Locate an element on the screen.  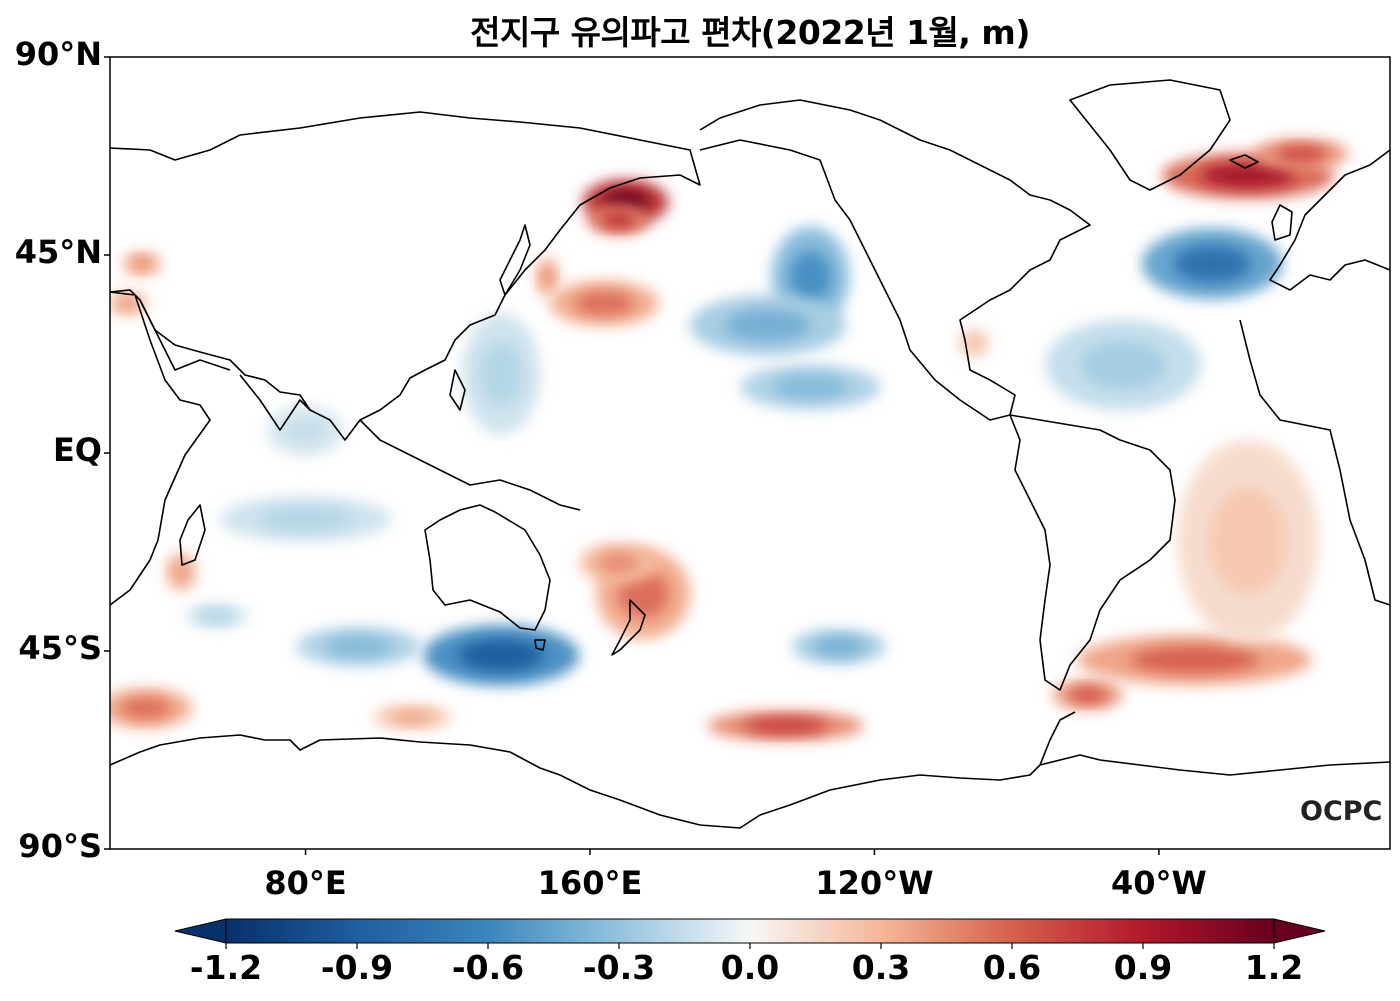
ytick-label: 45°N is located at coordinates (58, 252).